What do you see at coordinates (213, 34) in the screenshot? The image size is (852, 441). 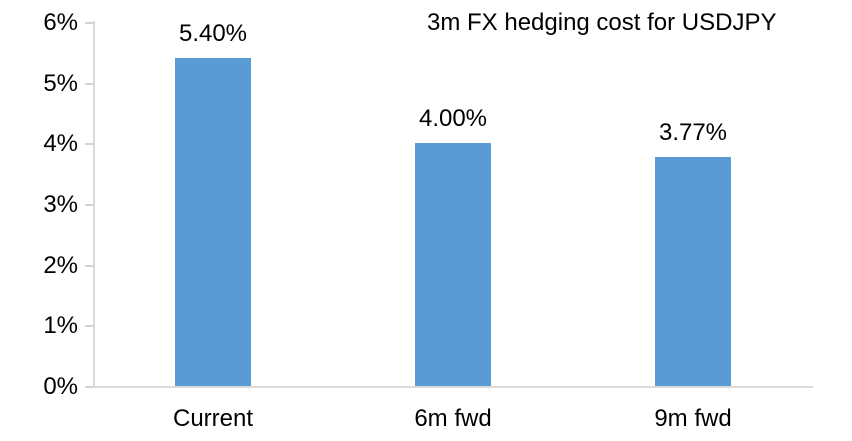 I see `bar-value-label: 5.40%` at bounding box center [213, 34].